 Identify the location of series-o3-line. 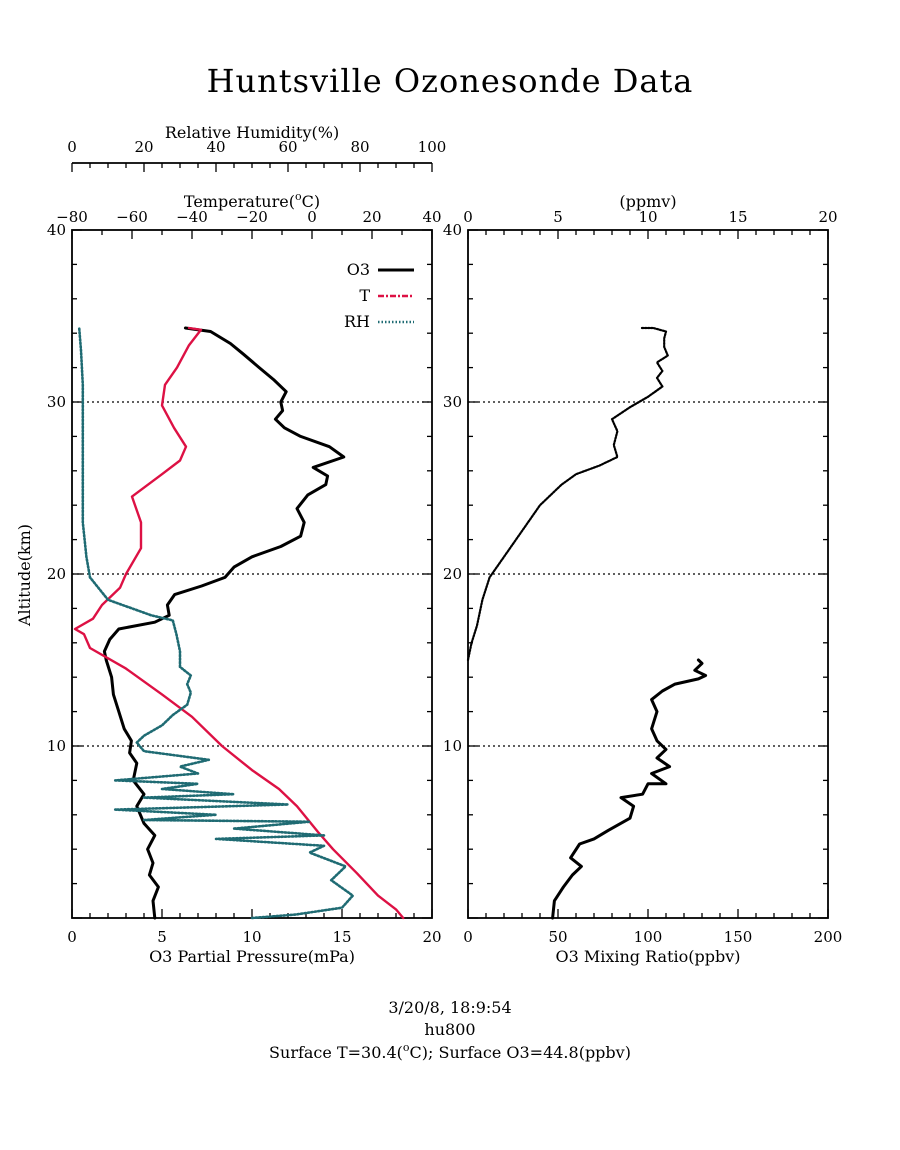
(224, 623).